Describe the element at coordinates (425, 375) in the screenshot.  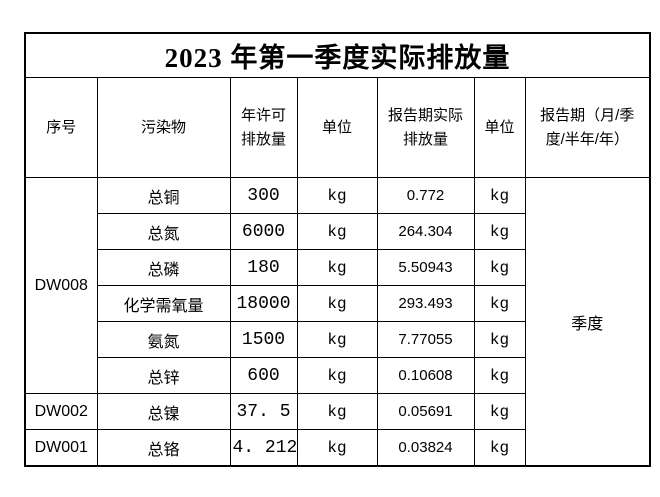
I see `actual-value: 0.10608` at that location.